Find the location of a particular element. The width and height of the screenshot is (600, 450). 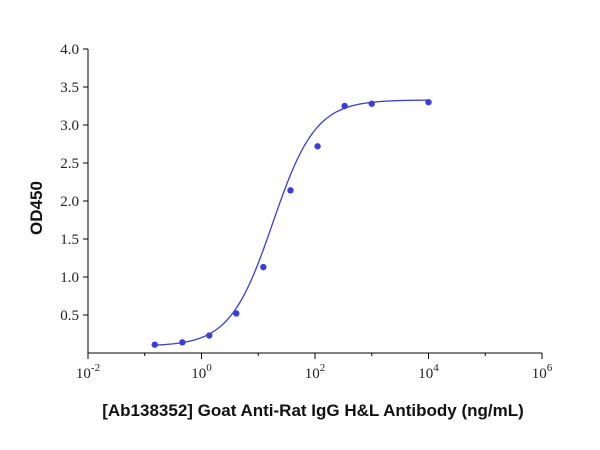

x-tick-label: 10² is located at coordinates (315, 372).